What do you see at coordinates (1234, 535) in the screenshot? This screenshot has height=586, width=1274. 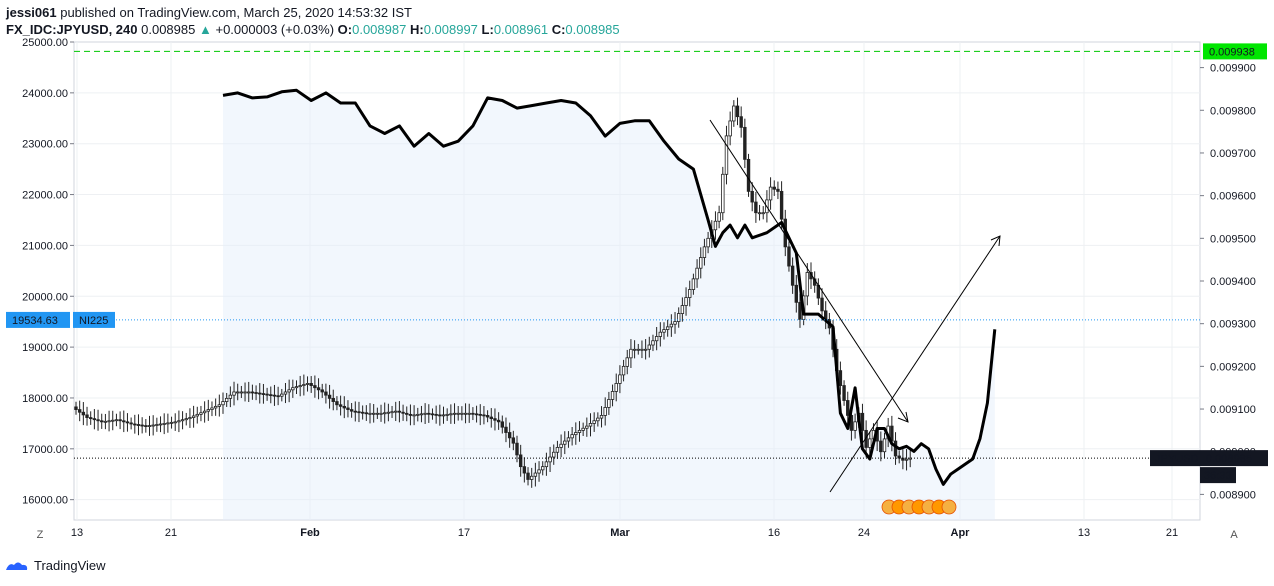 I see `auto-scale-right-button: A` at bounding box center [1234, 535].